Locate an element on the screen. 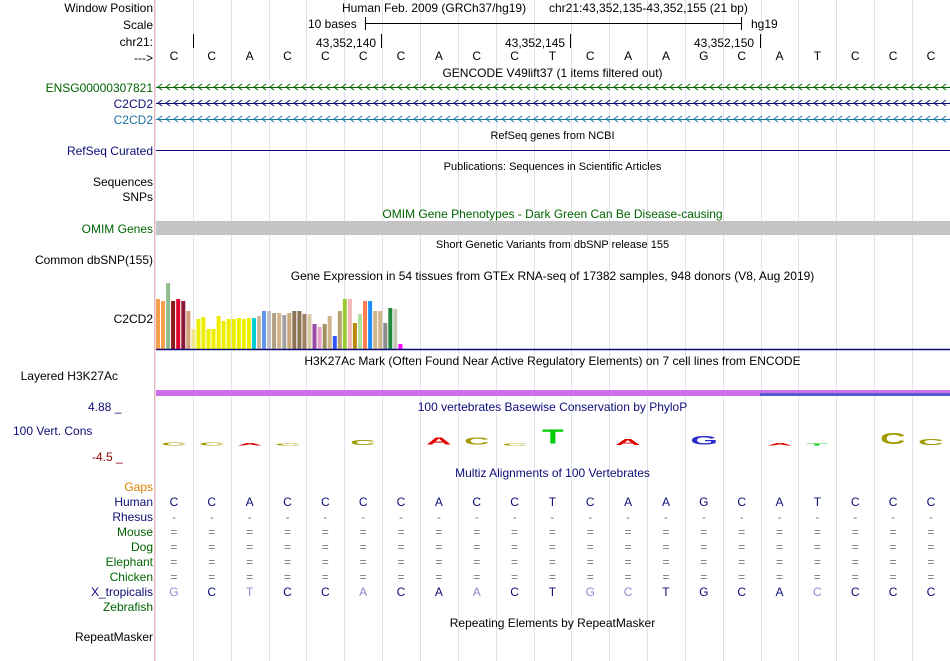 This screenshot has width=950, height=661. h3k27ac-signal is located at coordinates (553, 393).